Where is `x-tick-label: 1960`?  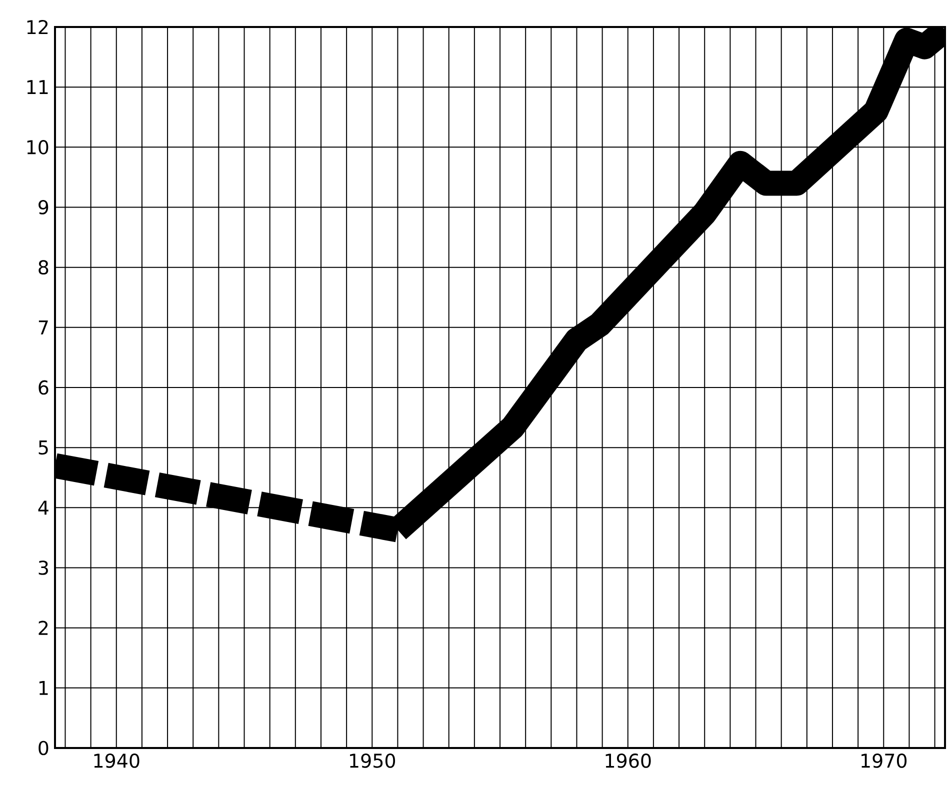
x-tick-label: 1960 is located at coordinates (628, 761).